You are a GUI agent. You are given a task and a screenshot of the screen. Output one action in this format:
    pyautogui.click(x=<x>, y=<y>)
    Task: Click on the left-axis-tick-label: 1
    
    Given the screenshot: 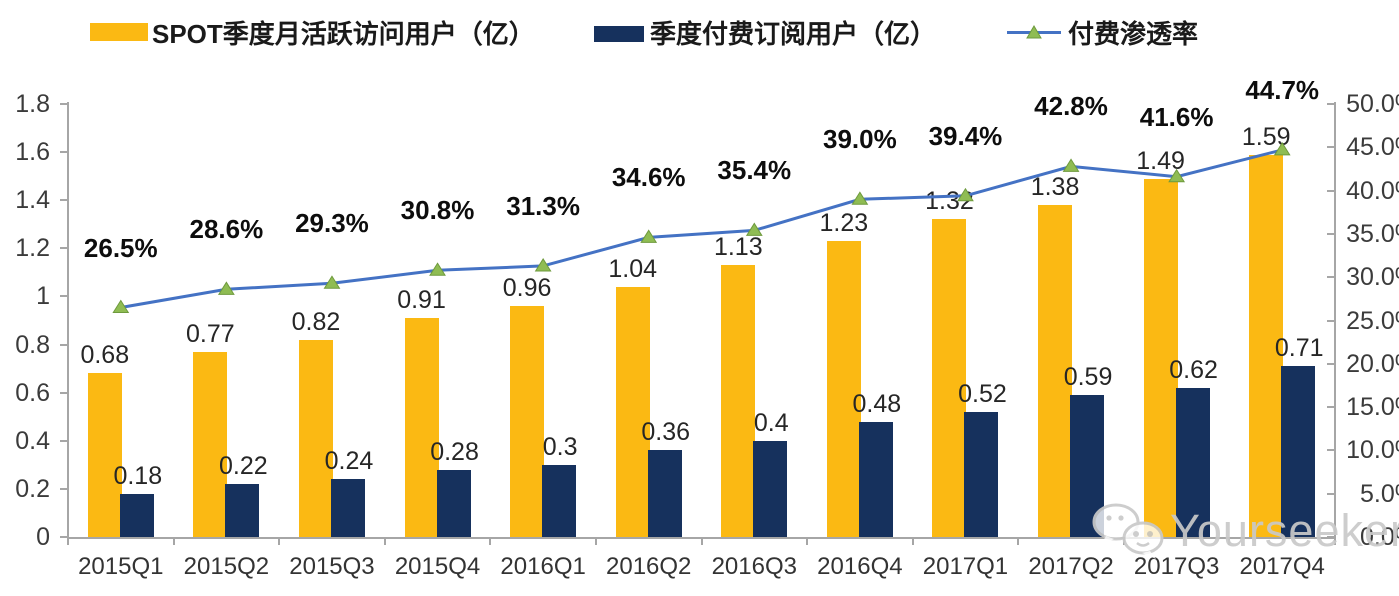 What is the action you would take?
    pyautogui.click(x=43, y=296)
    